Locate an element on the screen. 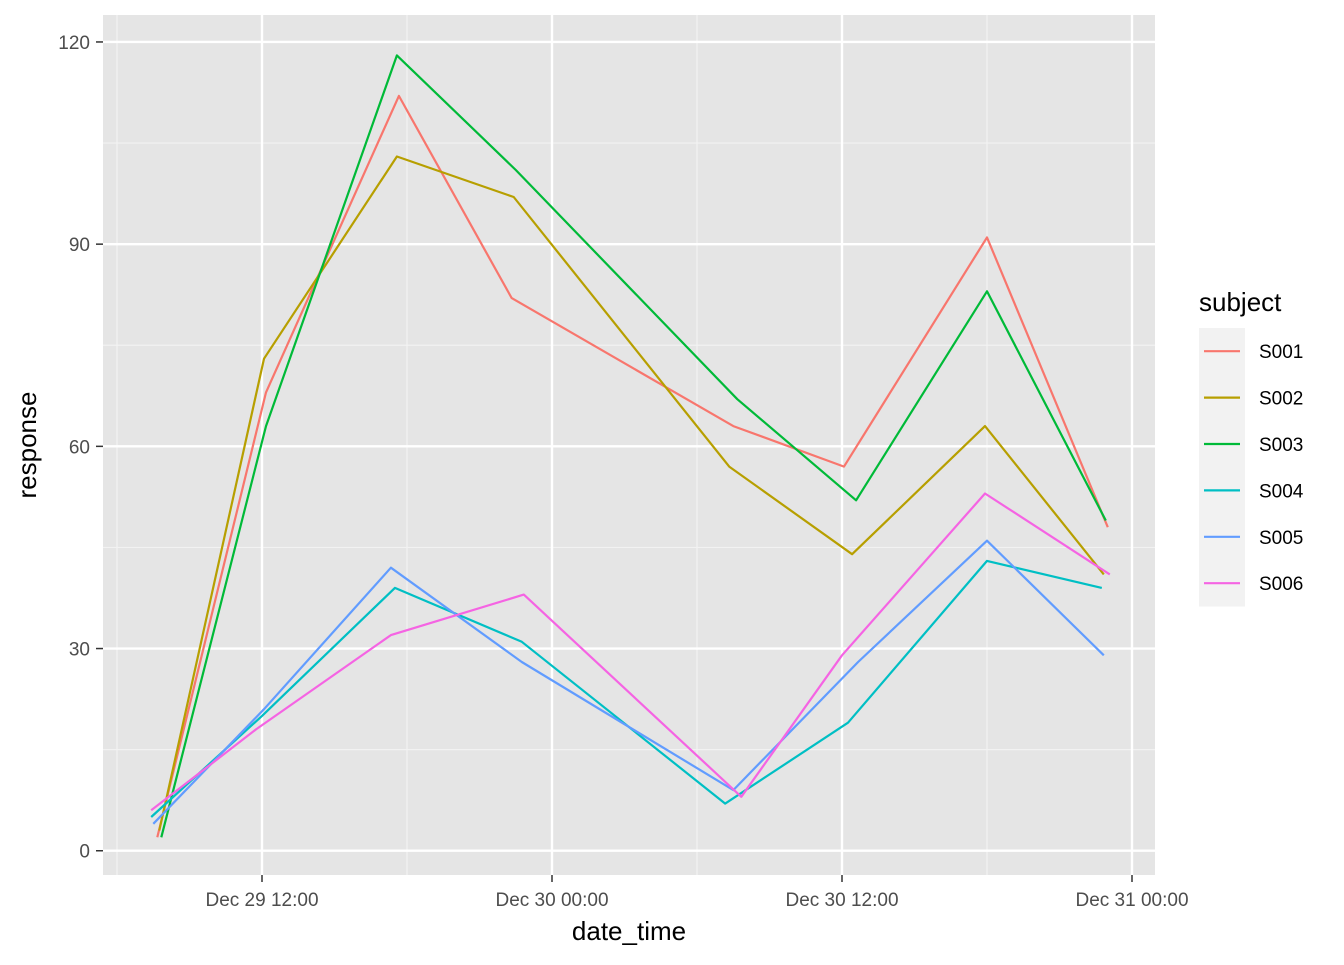 The image size is (1344, 965). x-tick-label: Dec 30 12:00 is located at coordinates (841, 900).